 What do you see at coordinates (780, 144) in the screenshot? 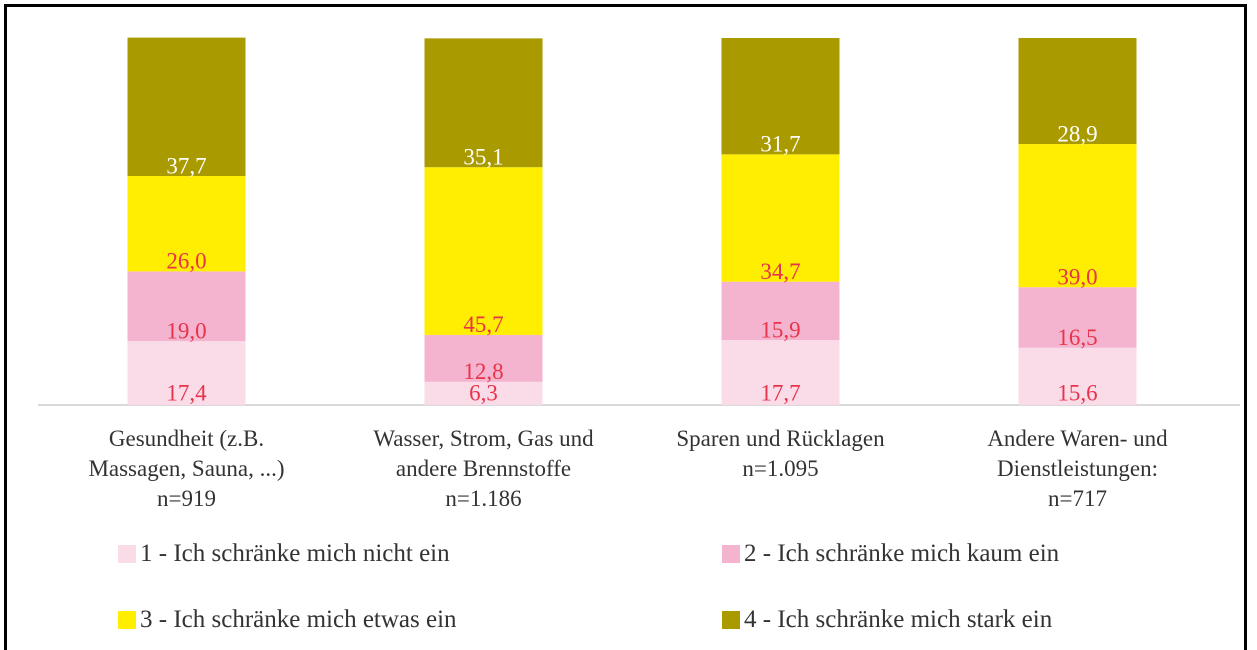
I see `value-label: 31,7` at bounding box center [780, 144].